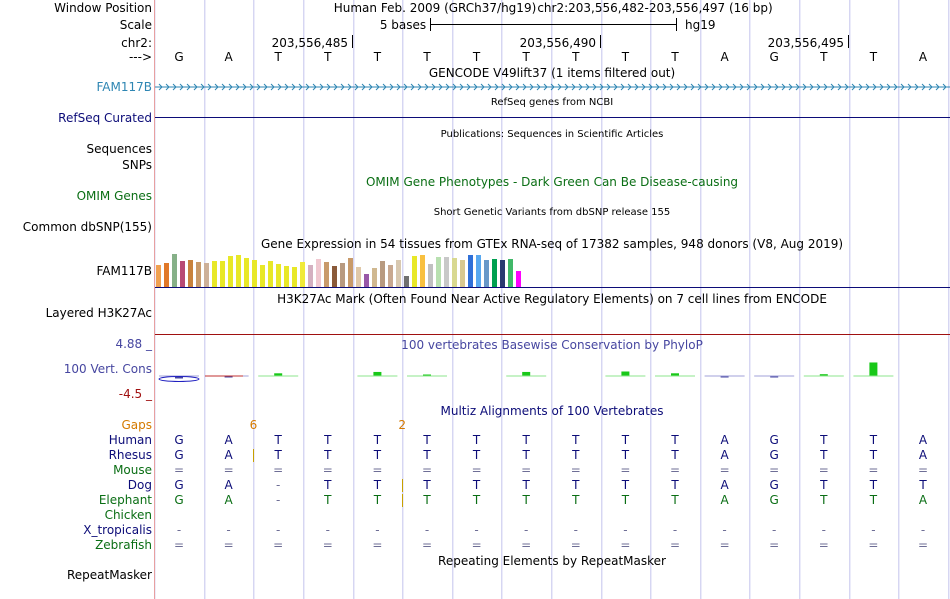  Describe the element at coordinates (552, 372) in the screenshot. I see `conservation-plot` at that location.